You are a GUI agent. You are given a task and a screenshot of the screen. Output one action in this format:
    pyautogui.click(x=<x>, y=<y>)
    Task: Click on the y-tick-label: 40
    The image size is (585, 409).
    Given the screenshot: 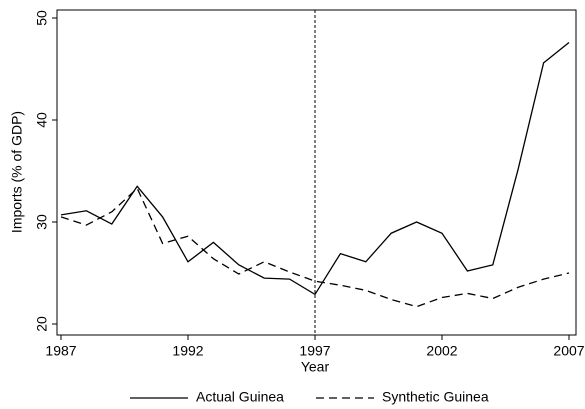 What is the action you would take?
    pyautogui.click(x=42, y=120)
    